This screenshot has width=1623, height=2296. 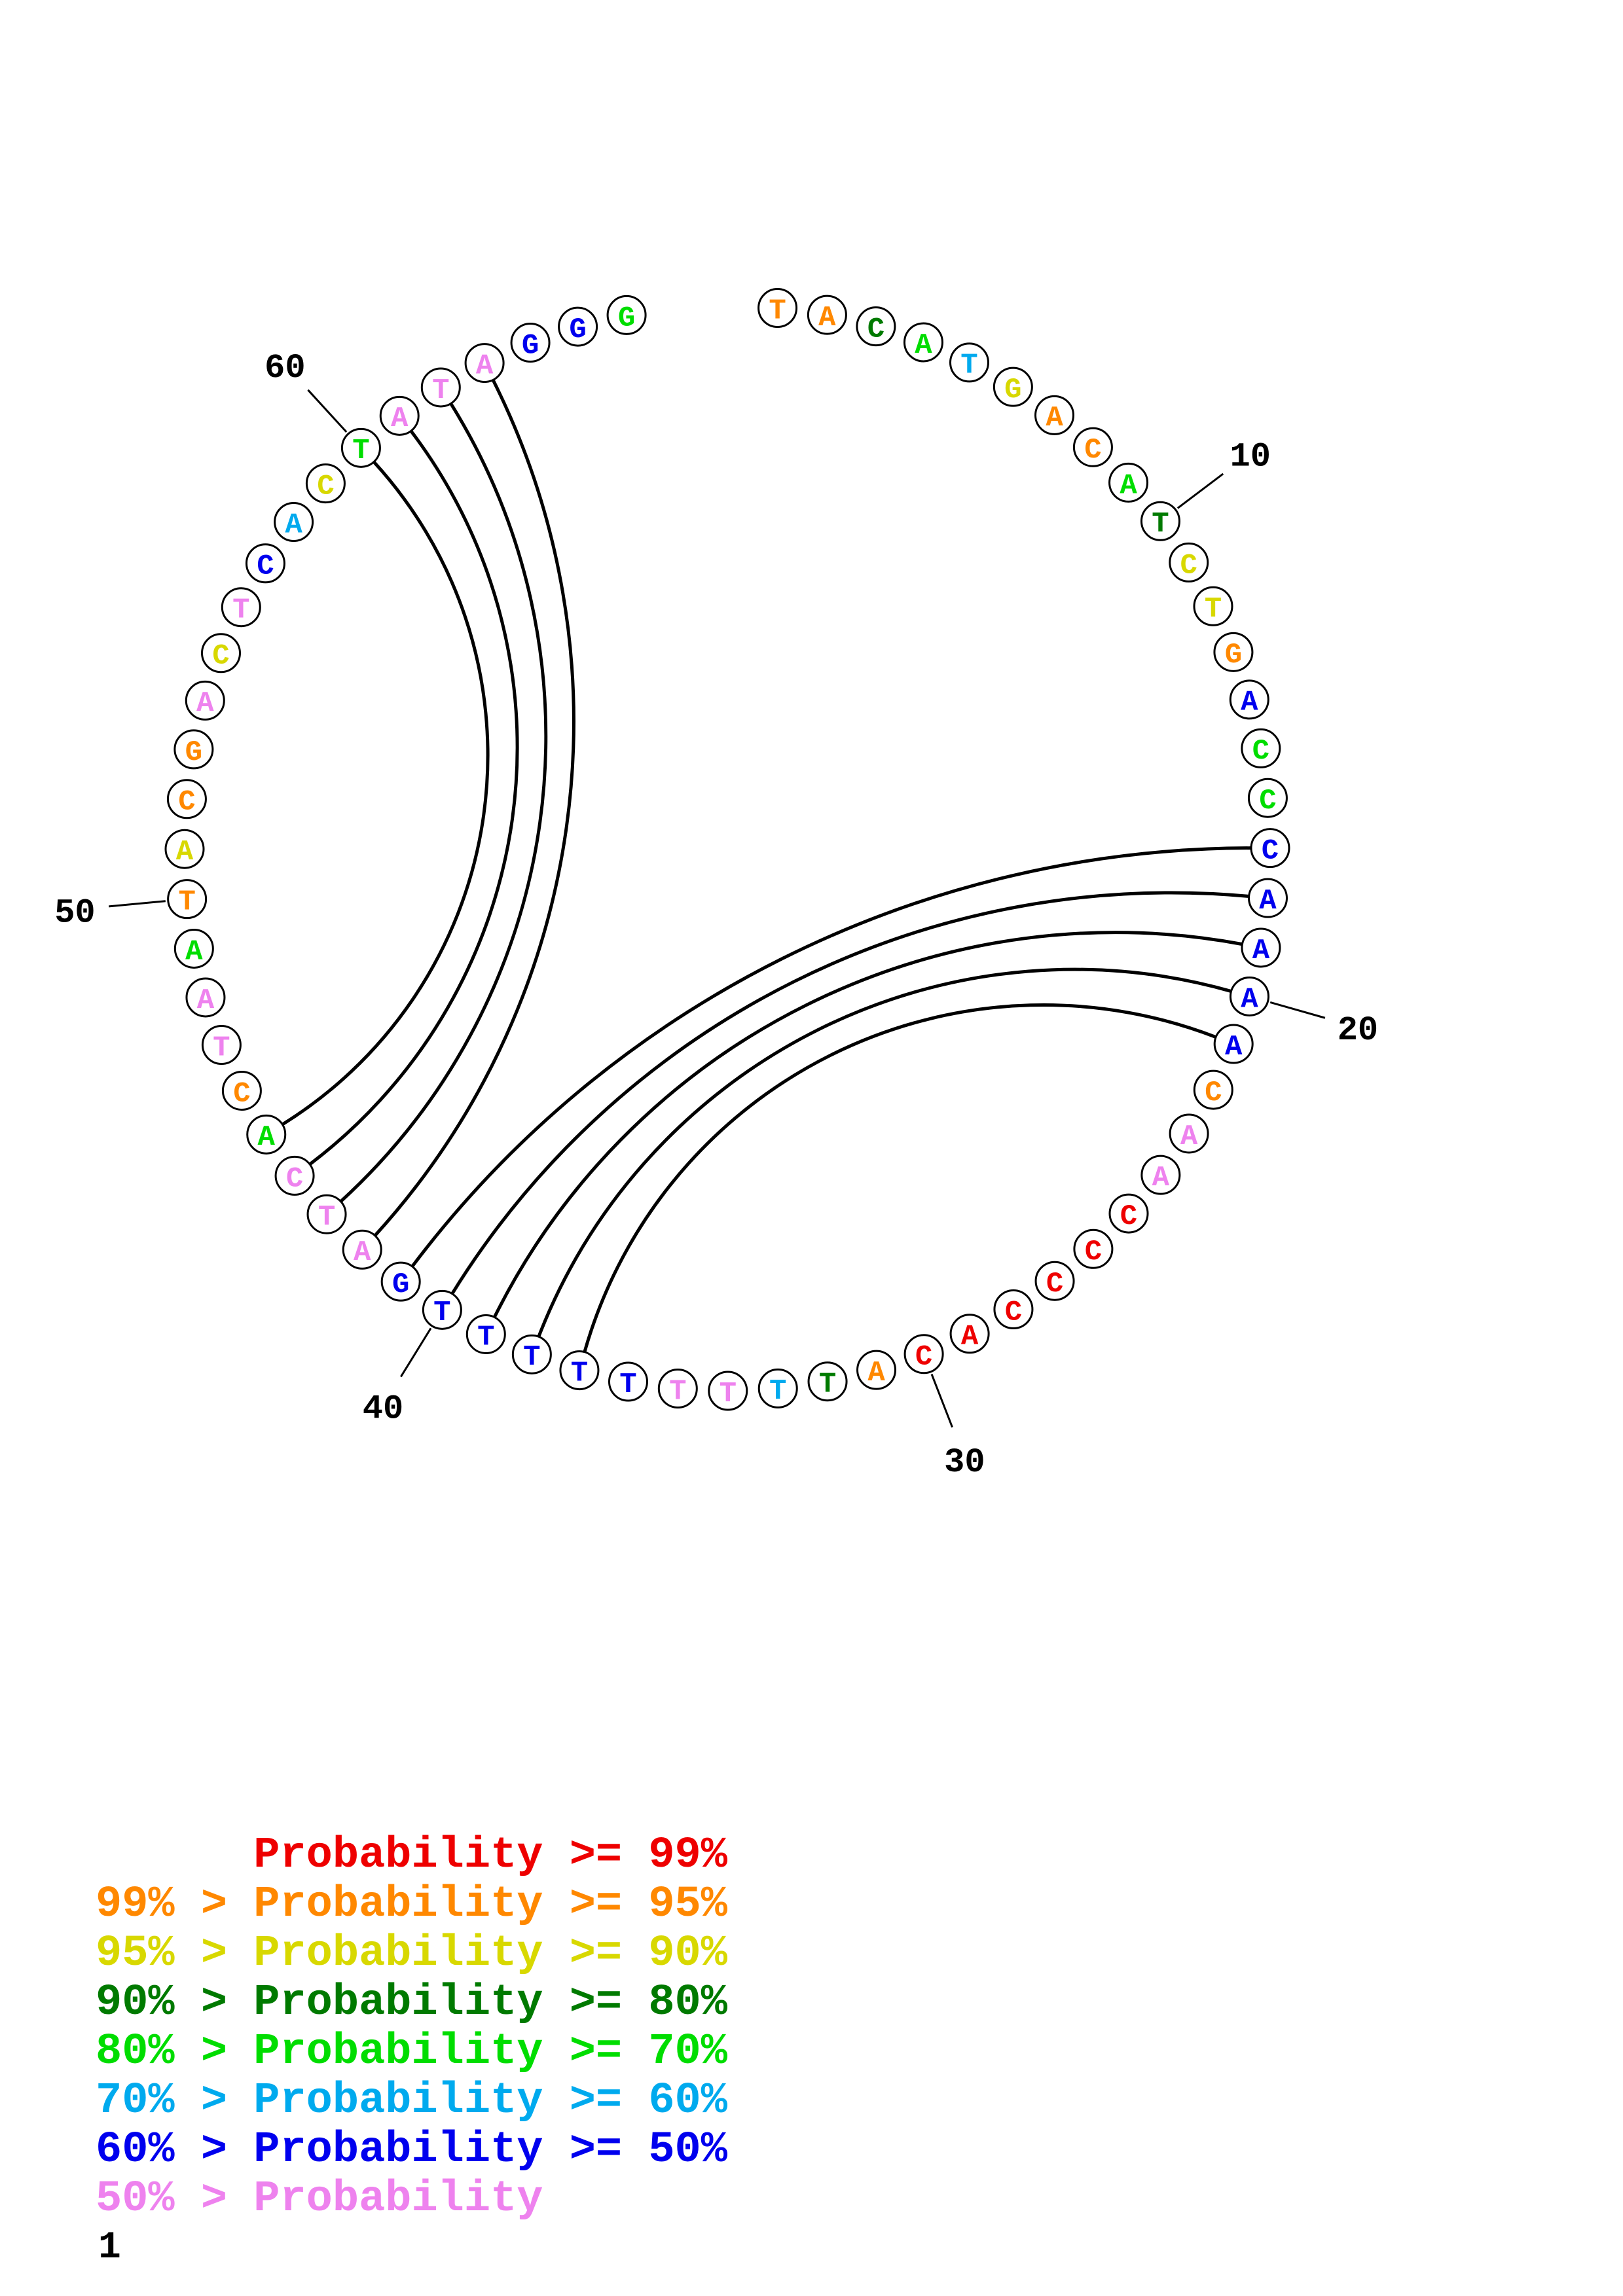 What do you see at coordinates (383, 1409) in the screenshot?
I see `position-label: 40` at bounding box center [383, 1409].